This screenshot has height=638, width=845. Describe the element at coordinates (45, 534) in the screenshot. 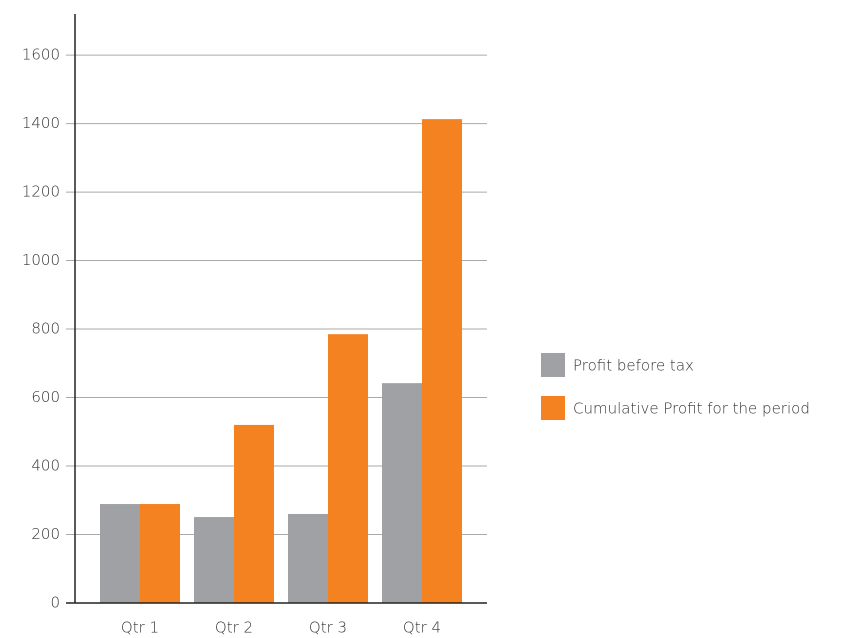

I see `y-tick-label: 200` at that location.